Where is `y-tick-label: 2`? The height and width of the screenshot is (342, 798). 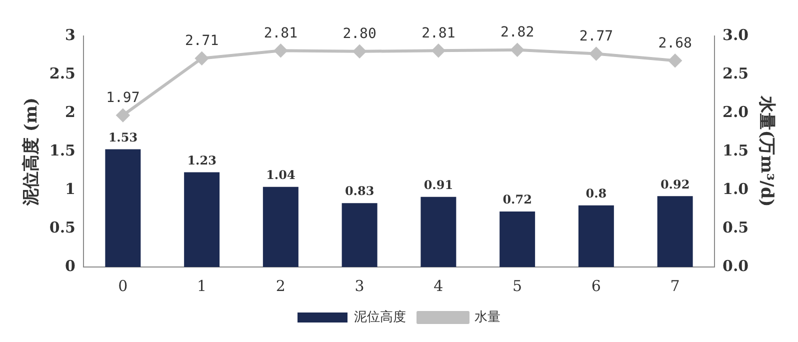
y-tick-label: 2 is located at coordinates (70, 111).